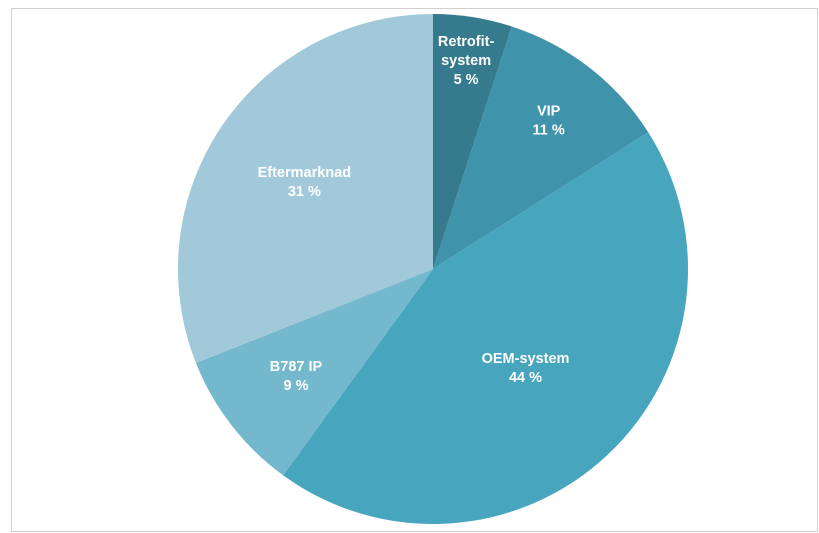 This screenshot has height=533, width=819. Describe the element at coordinates (296, 376) in the screenshot. I see `slice-label-b787-ip: B787 IP 9 %` at that location.